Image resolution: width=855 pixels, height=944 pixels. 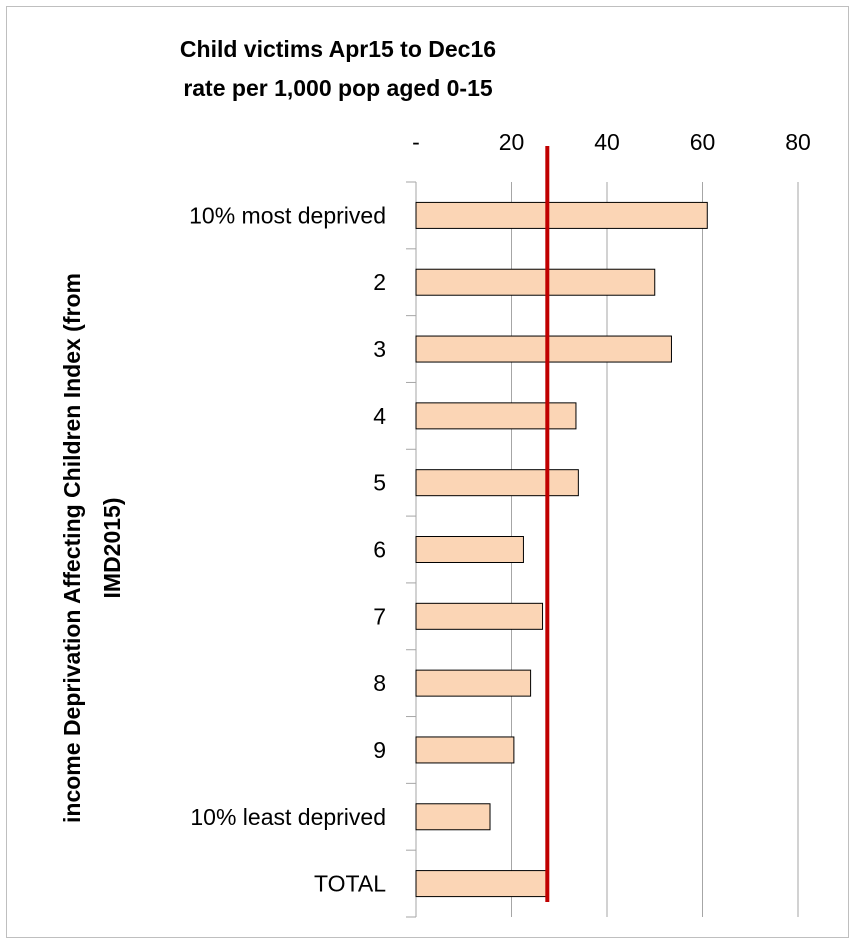 I want to click on category-label: 5, so click(x=379, y=483).